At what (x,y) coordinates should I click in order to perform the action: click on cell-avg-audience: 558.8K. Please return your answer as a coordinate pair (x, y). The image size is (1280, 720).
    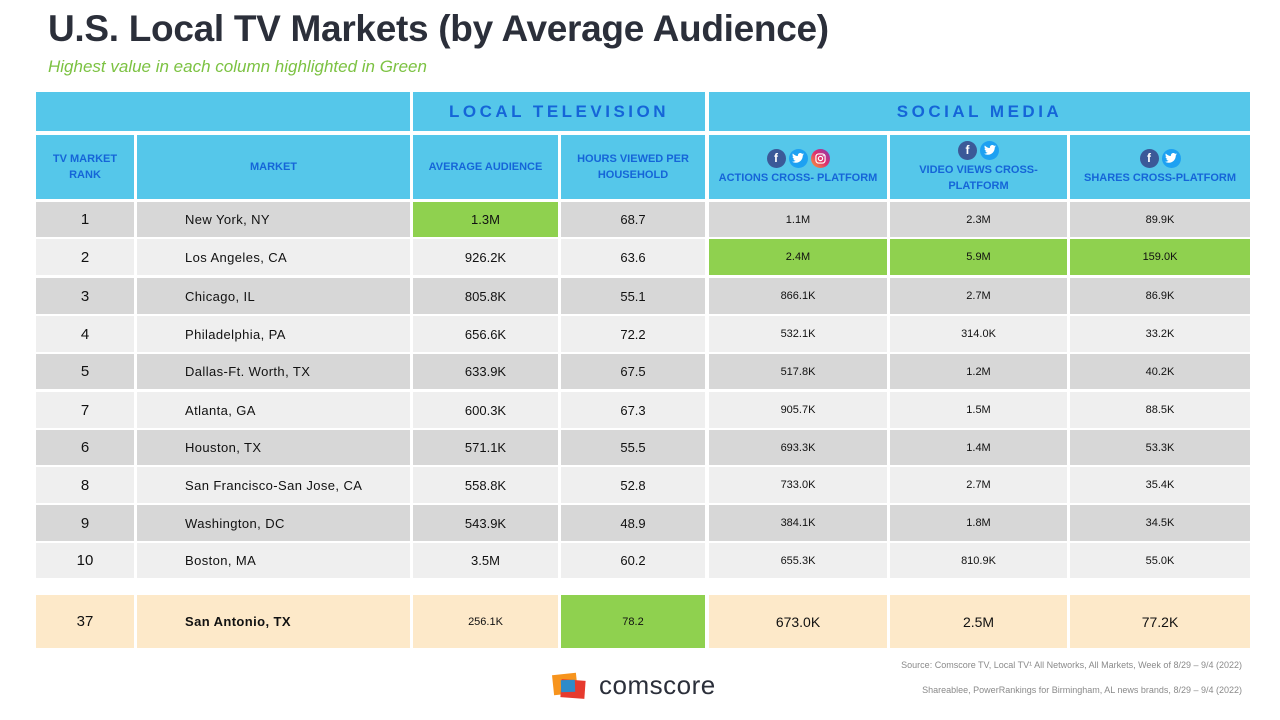
    Looking at the image, I should click on (485, 485).